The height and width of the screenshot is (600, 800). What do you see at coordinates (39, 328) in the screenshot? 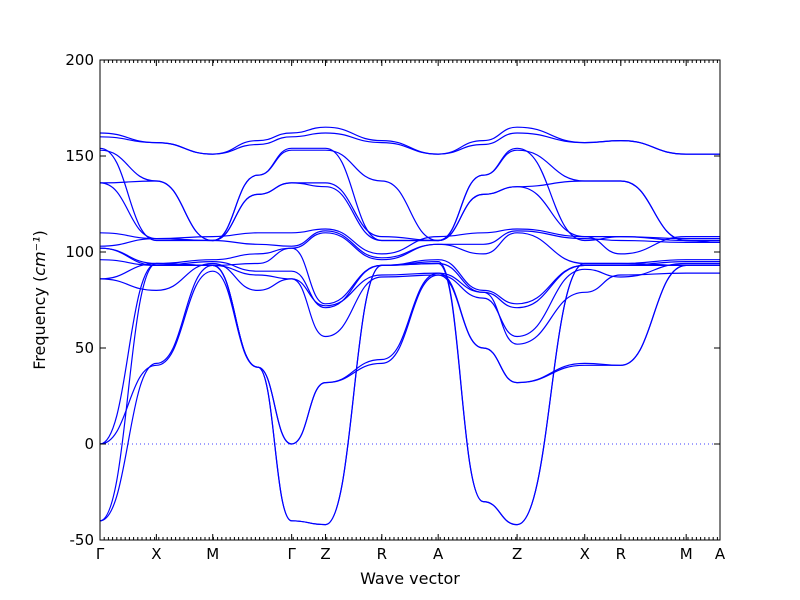
I see `y-axis-label-text: Frequency` at bounding box center [39, 328].